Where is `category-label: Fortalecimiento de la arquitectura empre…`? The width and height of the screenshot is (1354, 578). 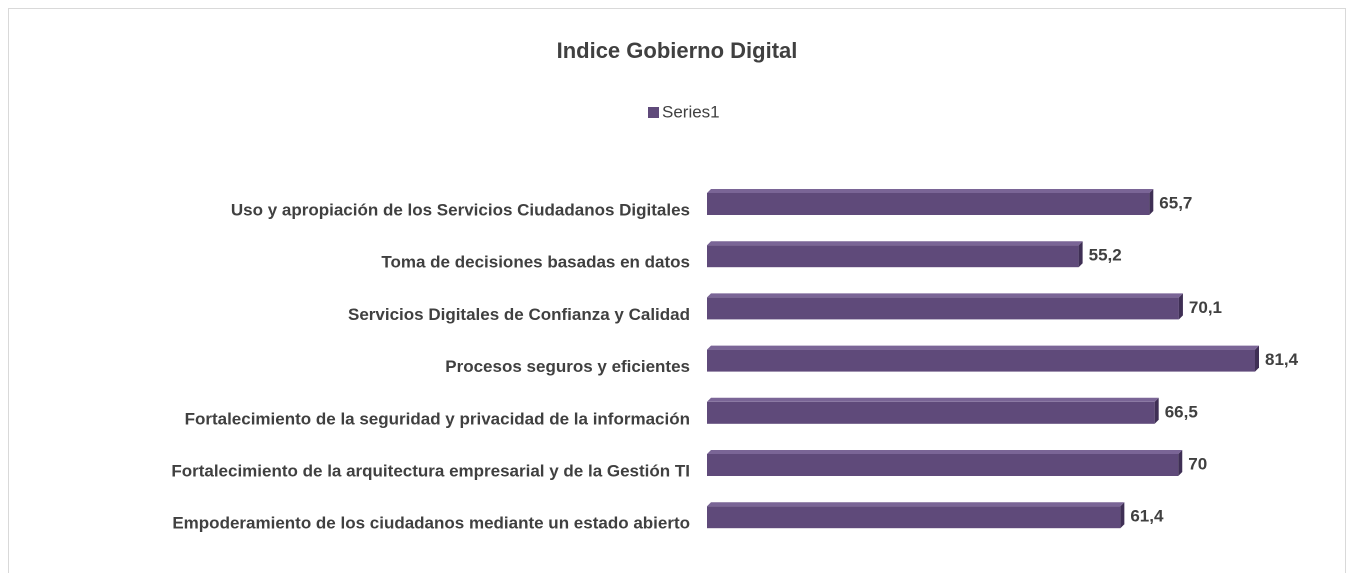 category-label: Fortalecimiento de la arquitectura empre… is located at coordinates (430, 470).